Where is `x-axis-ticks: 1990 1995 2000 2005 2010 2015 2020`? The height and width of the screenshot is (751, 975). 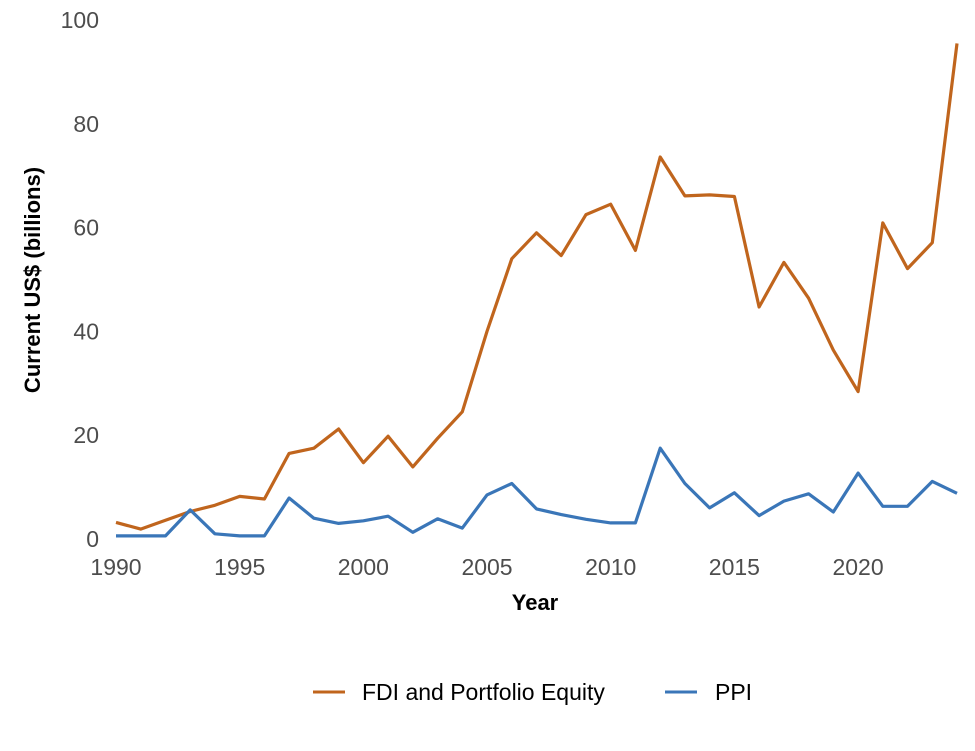 x-axis-ticks: 1990 1995 2000 2005 2010 2015 2020 is located at coordinates (486, 567).